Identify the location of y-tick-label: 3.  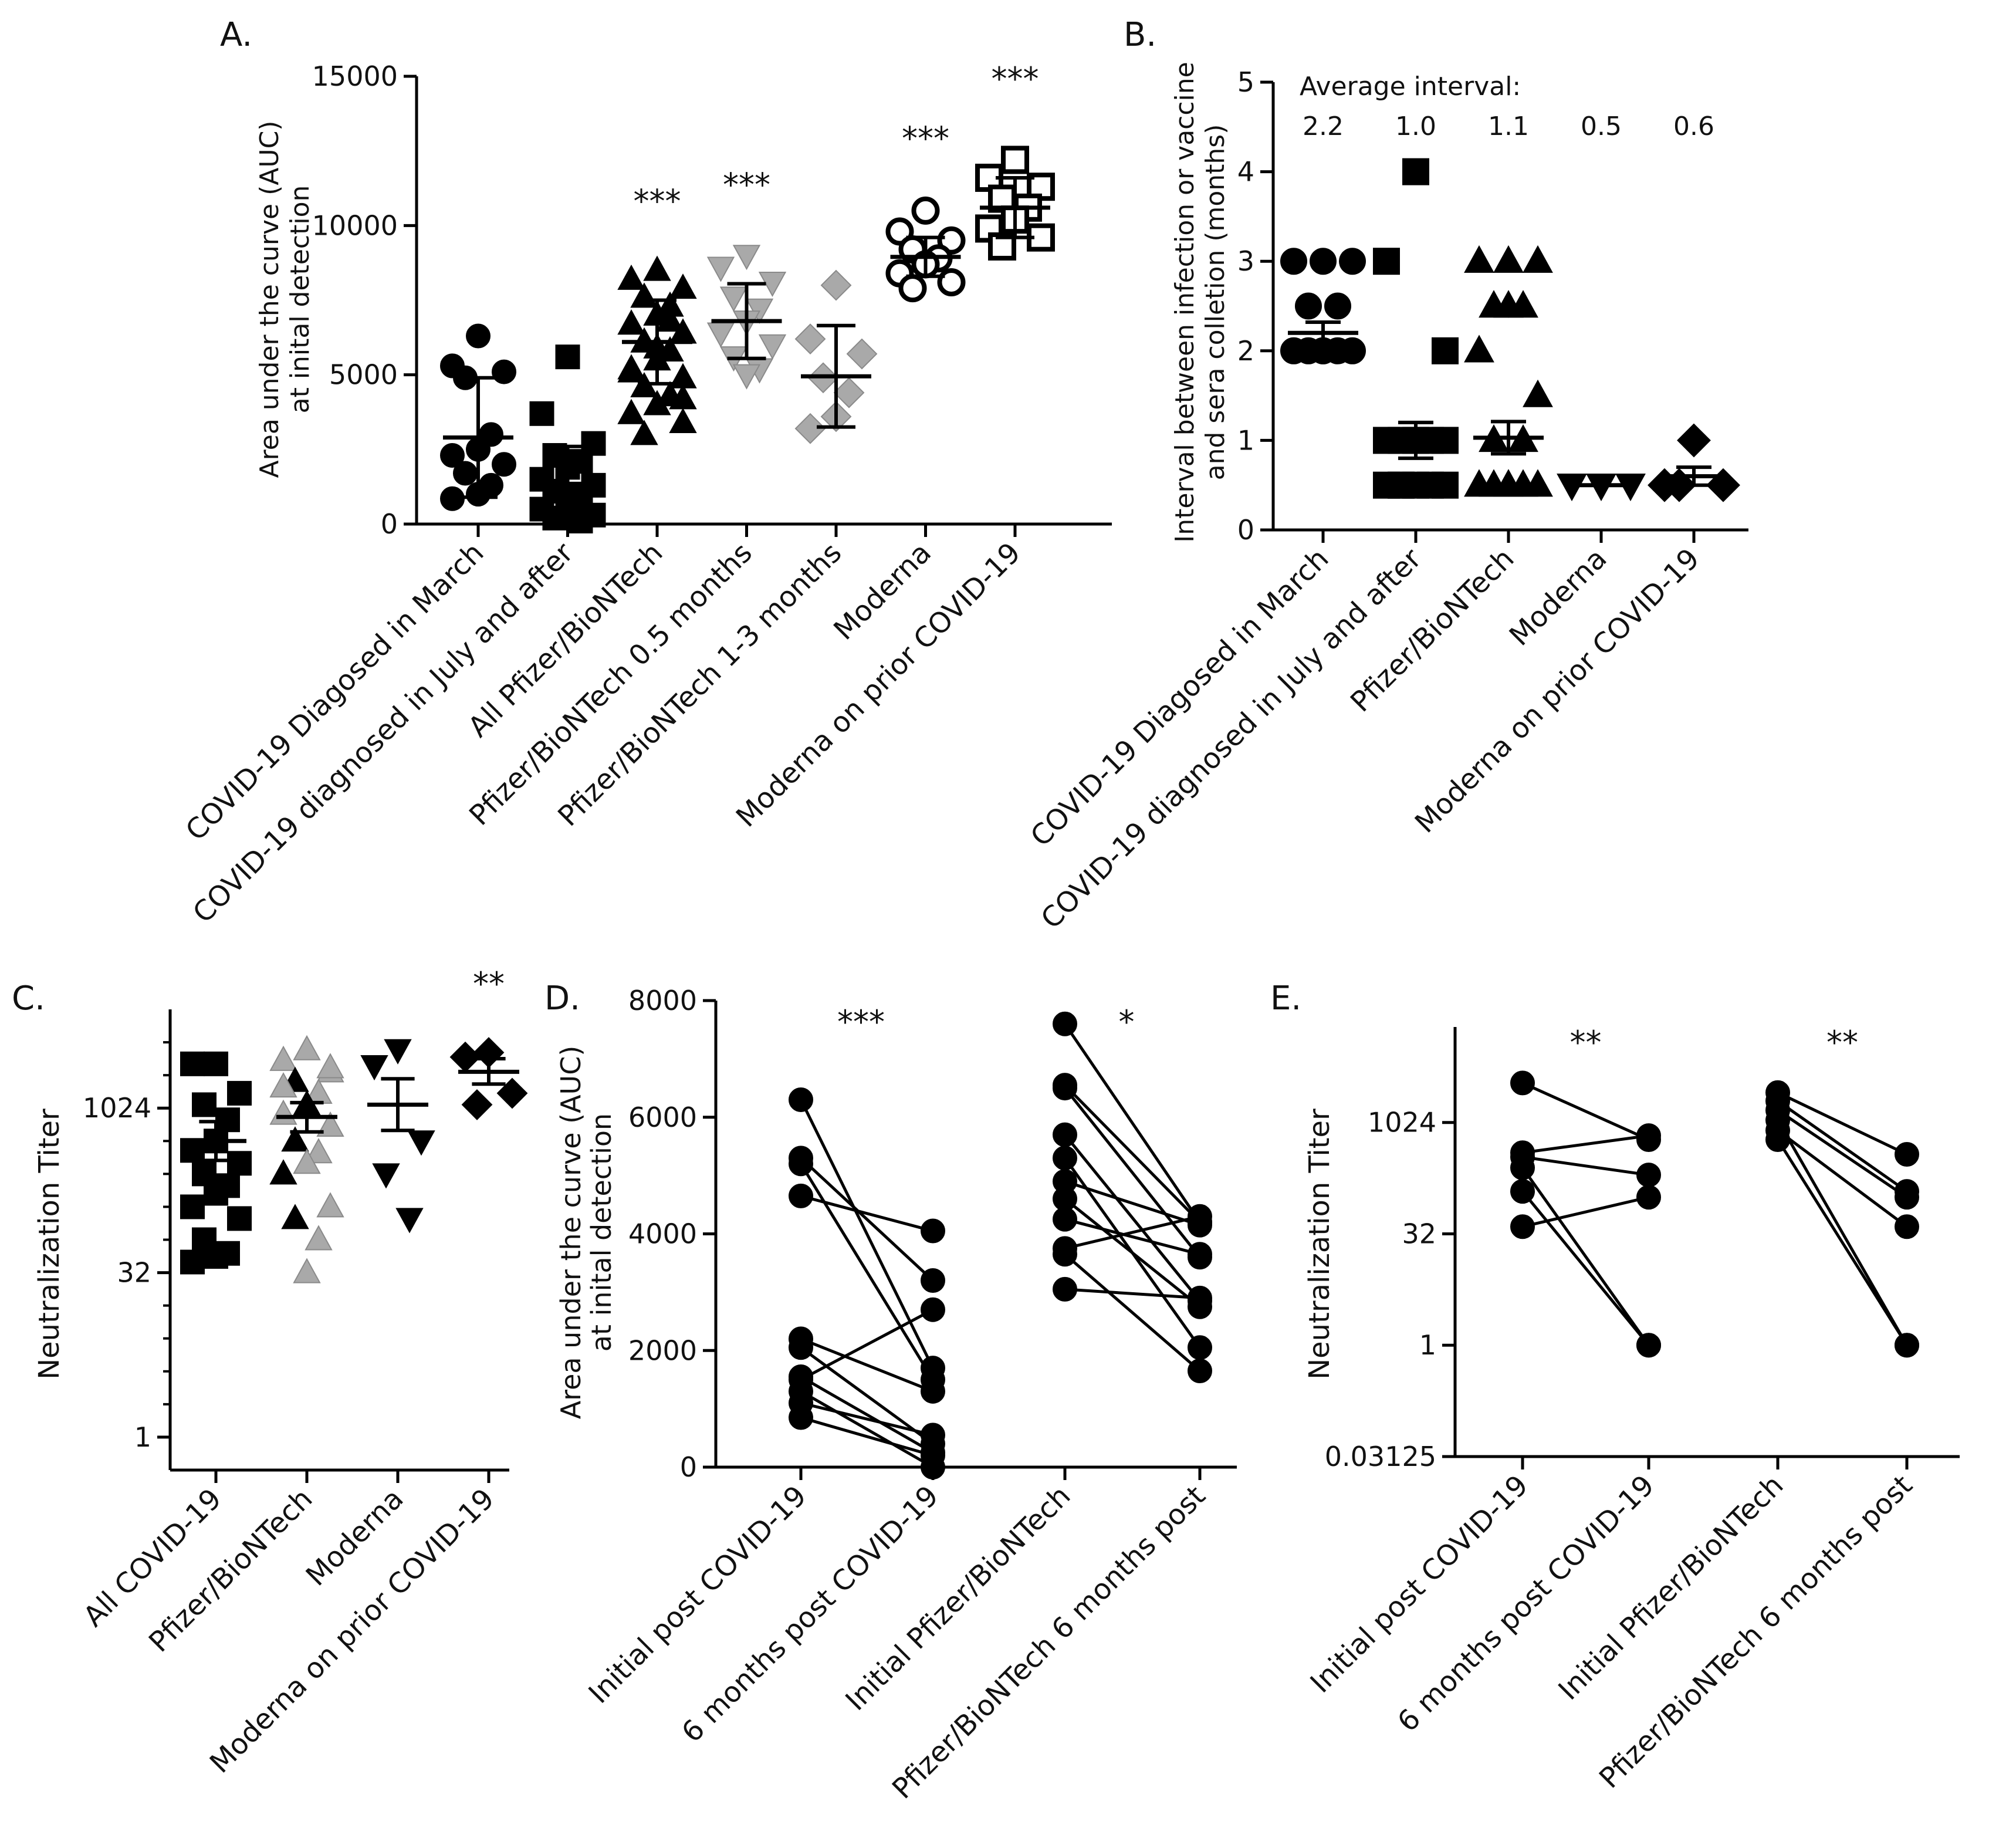
(1245, 261).